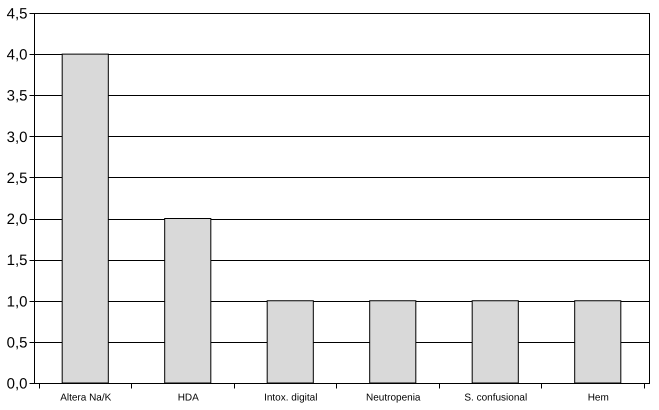 The height and width of the screenshot is (410, 659). Describe the element at coordinates (17, 178) in the screenshot. I see `y-tick-label: 2,5` at that location.